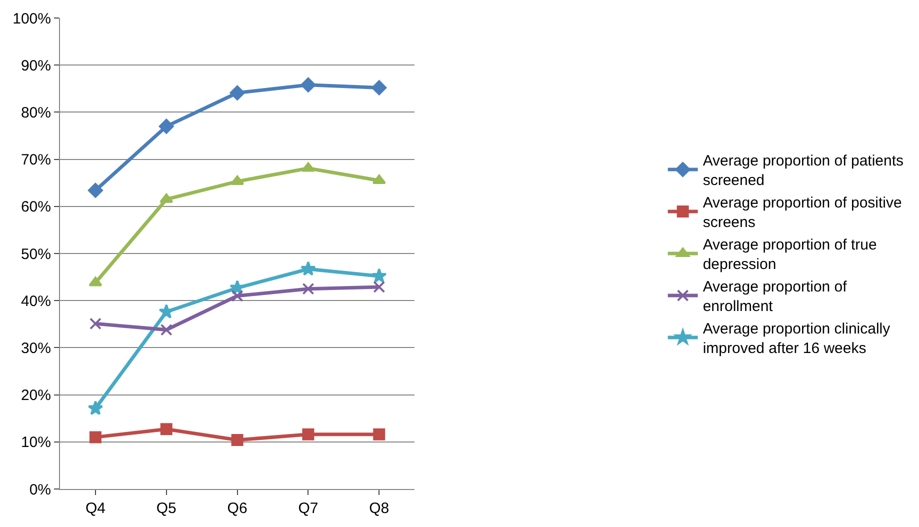  I want to click on x-tick-label: Q5, so click(166, 508).